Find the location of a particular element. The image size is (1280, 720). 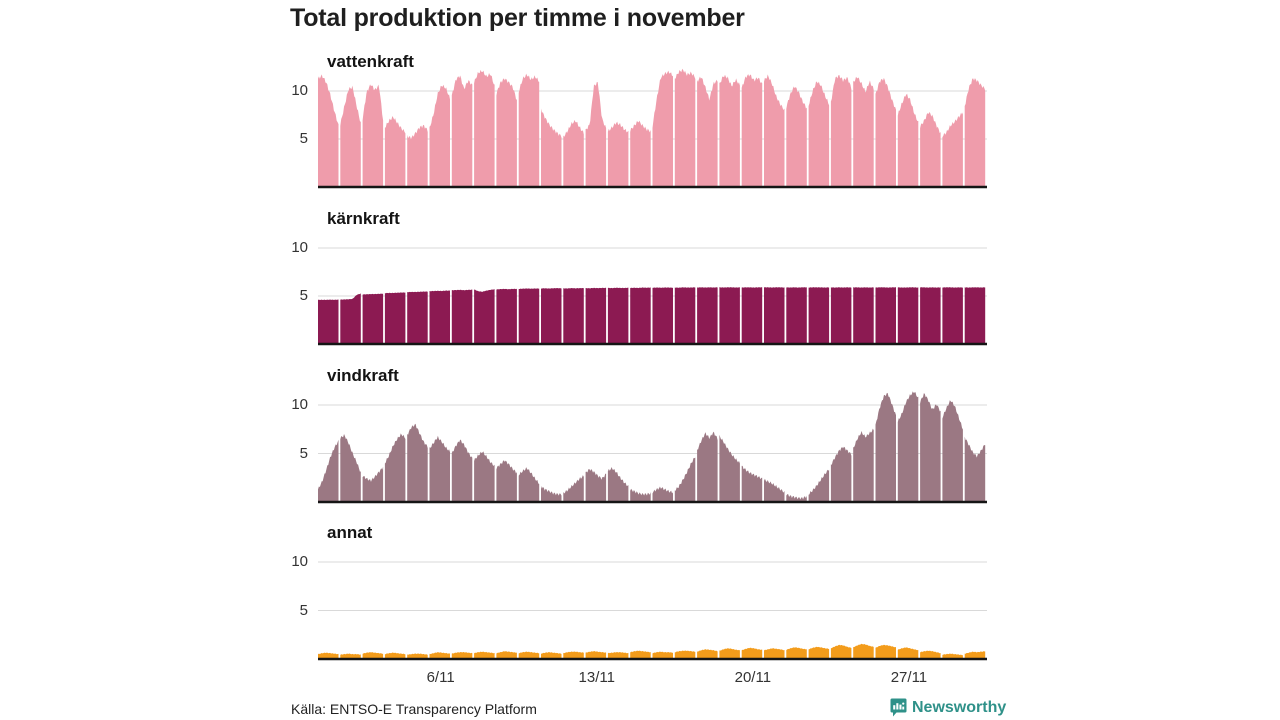

subplot-title-vattenkraft: vattenkraft is located at coordinates (370, 61).